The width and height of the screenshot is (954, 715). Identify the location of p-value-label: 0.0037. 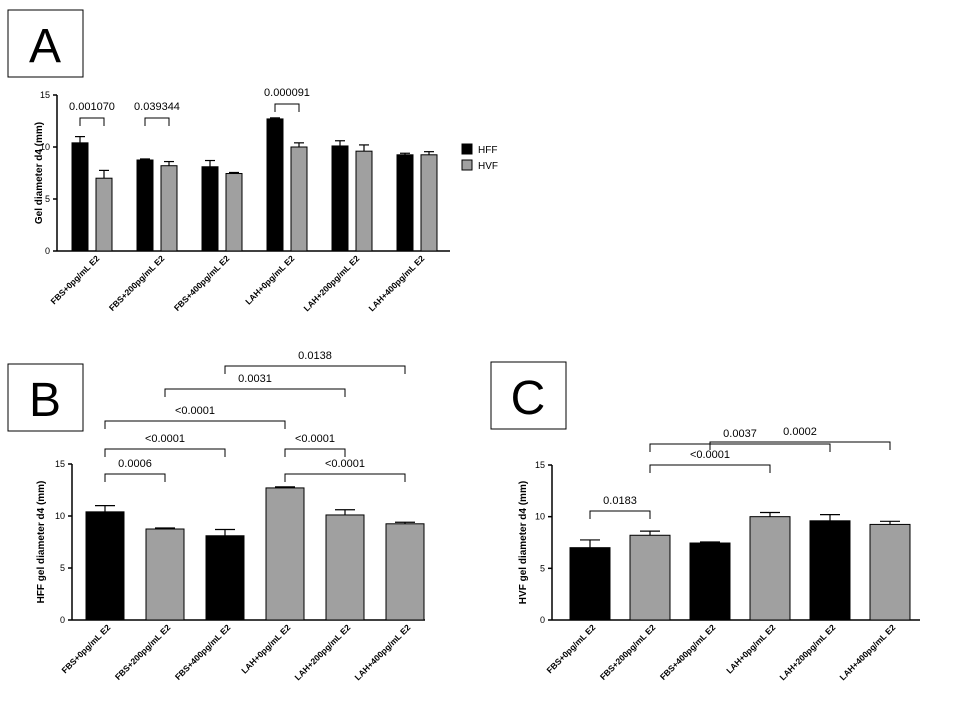
(740, 434).